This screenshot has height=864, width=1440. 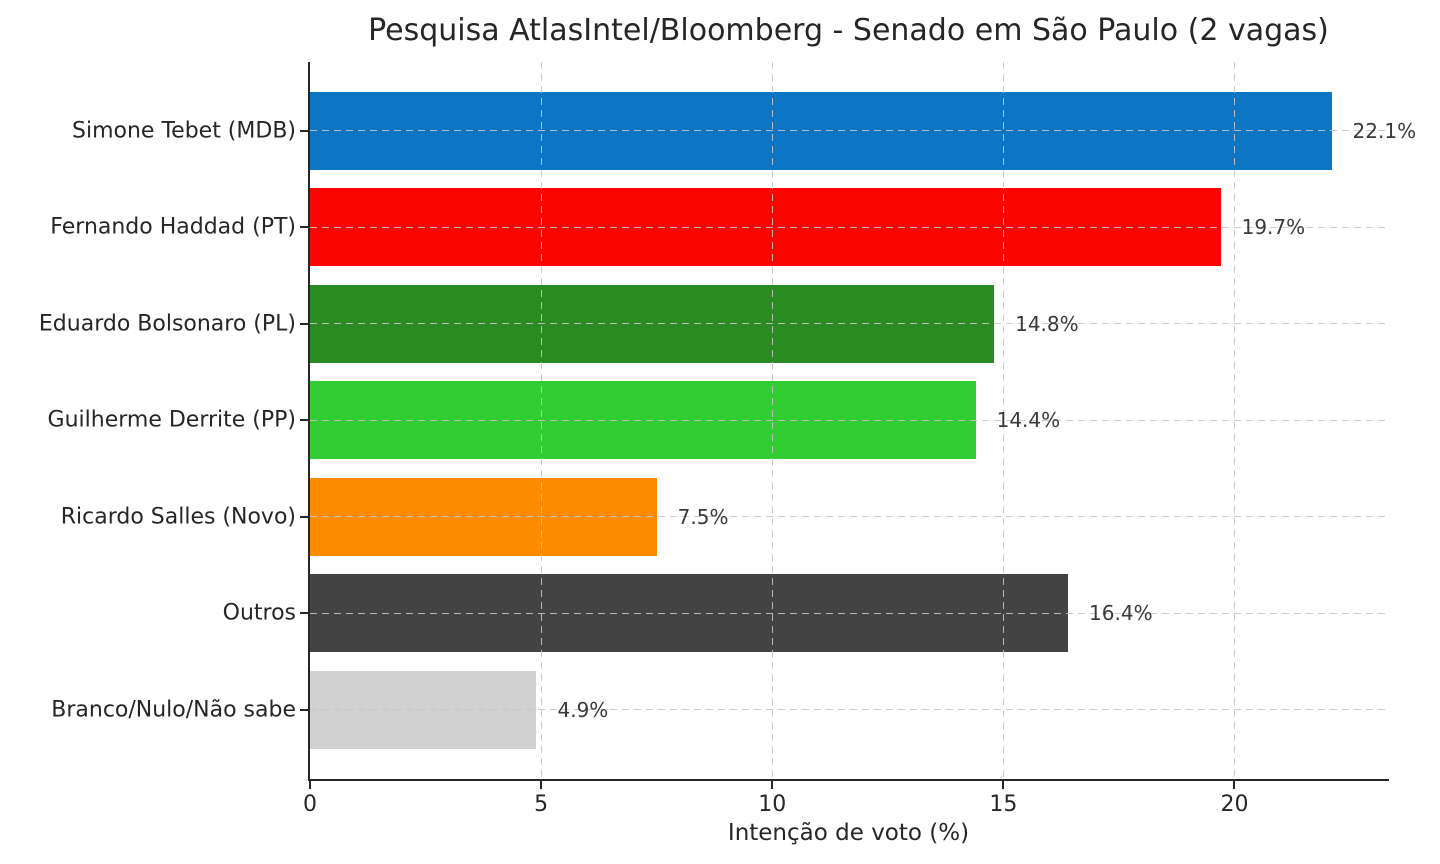 What do you see at coordinates (1003, 804) in the screenshot?
I see `x-tick-label: 15` at bounding box center [1003, 804].